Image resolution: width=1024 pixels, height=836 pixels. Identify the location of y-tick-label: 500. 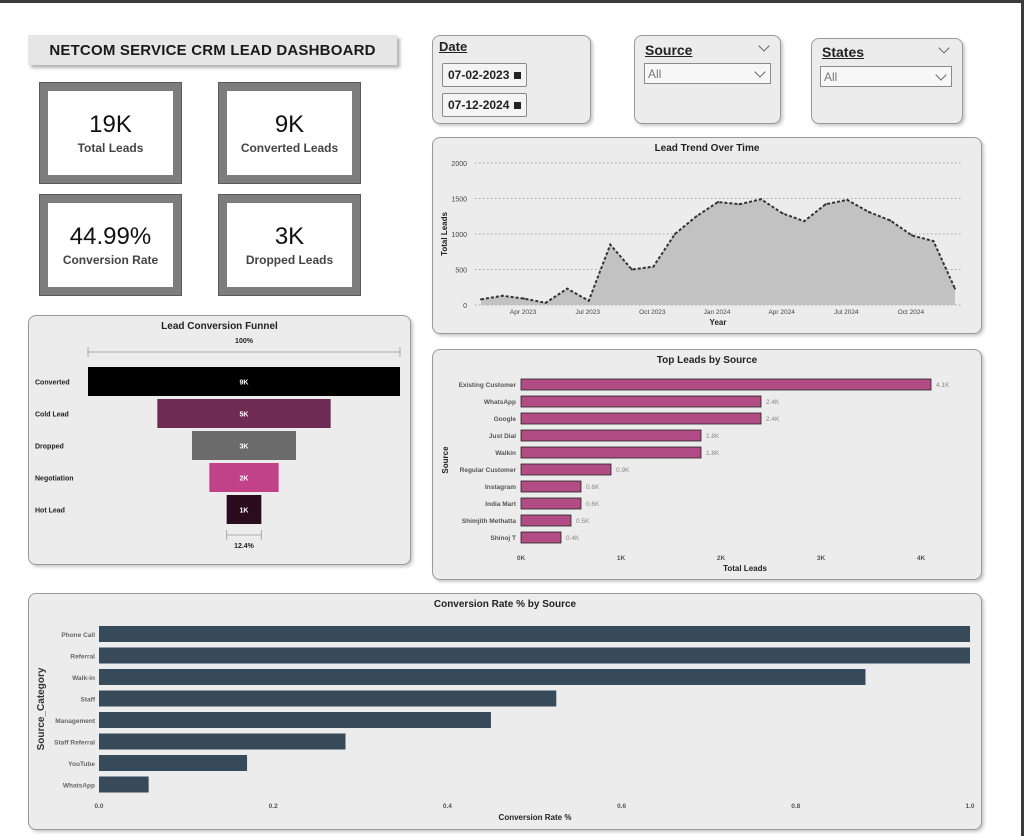
(461, 271).